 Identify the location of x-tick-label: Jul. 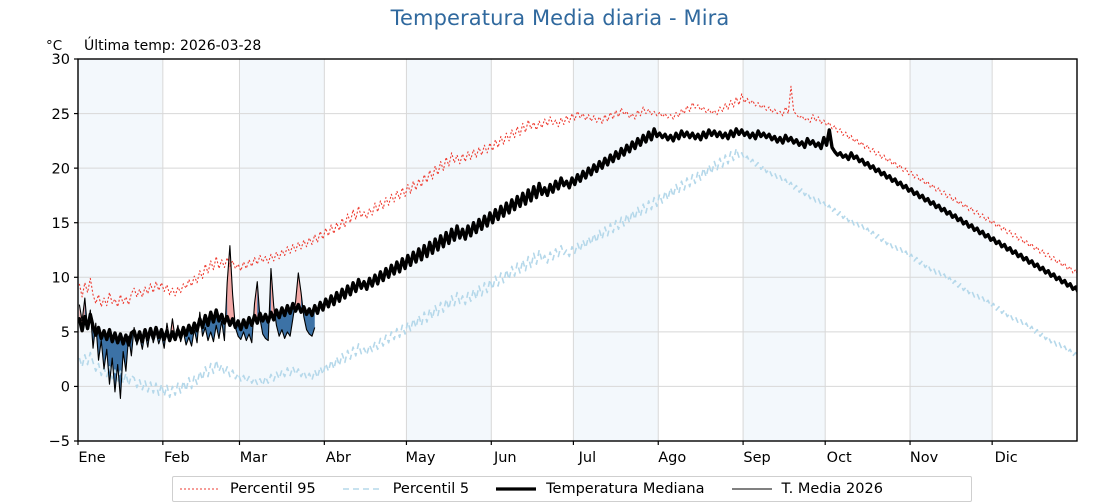
(587, 458).